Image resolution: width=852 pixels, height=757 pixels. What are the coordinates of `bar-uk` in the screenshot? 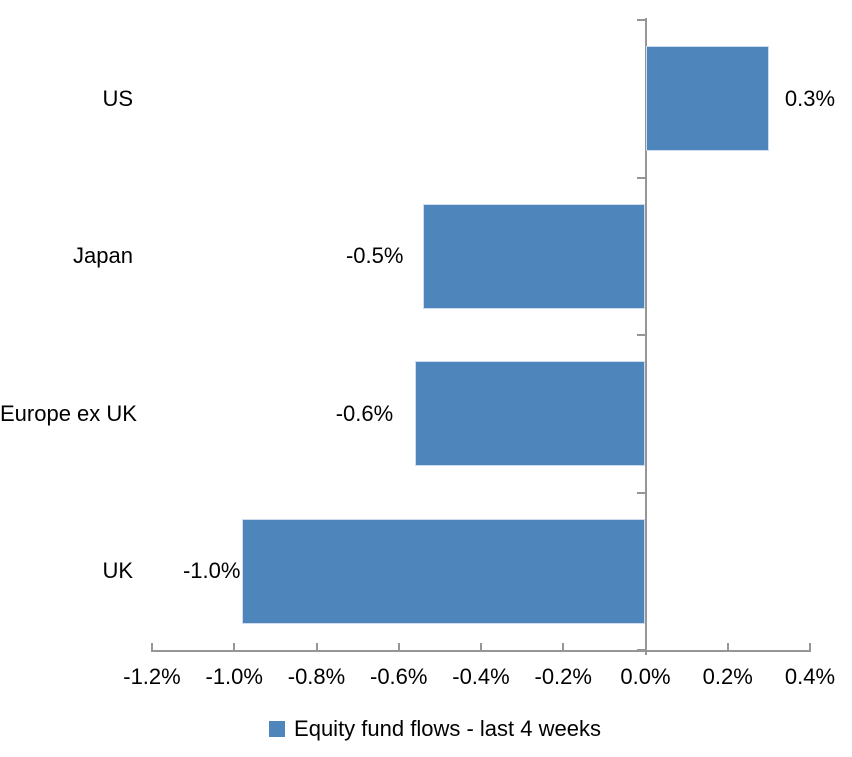 It's located at (444, 571).